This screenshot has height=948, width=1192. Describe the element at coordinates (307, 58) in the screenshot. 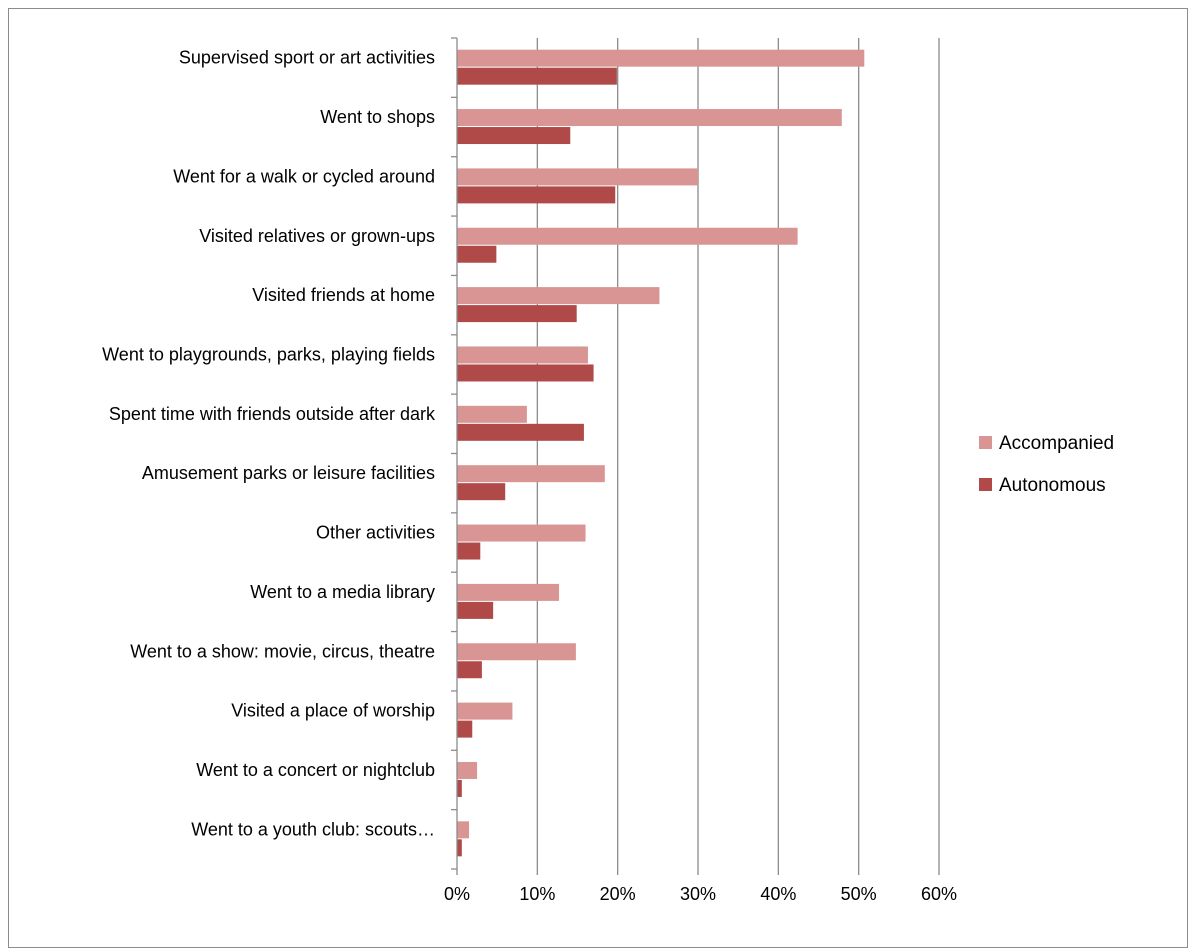

I see `category-label: Supervised sport or art activities` at that location.